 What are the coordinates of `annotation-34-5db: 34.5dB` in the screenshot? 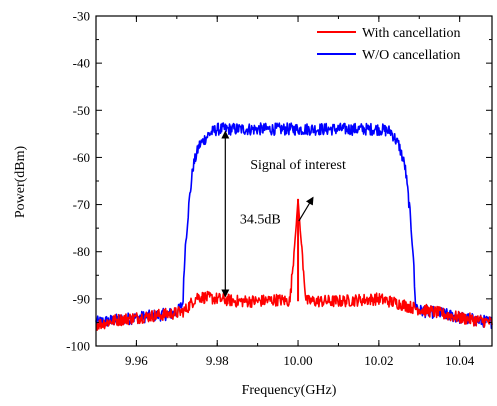 It's located at (260, 219).